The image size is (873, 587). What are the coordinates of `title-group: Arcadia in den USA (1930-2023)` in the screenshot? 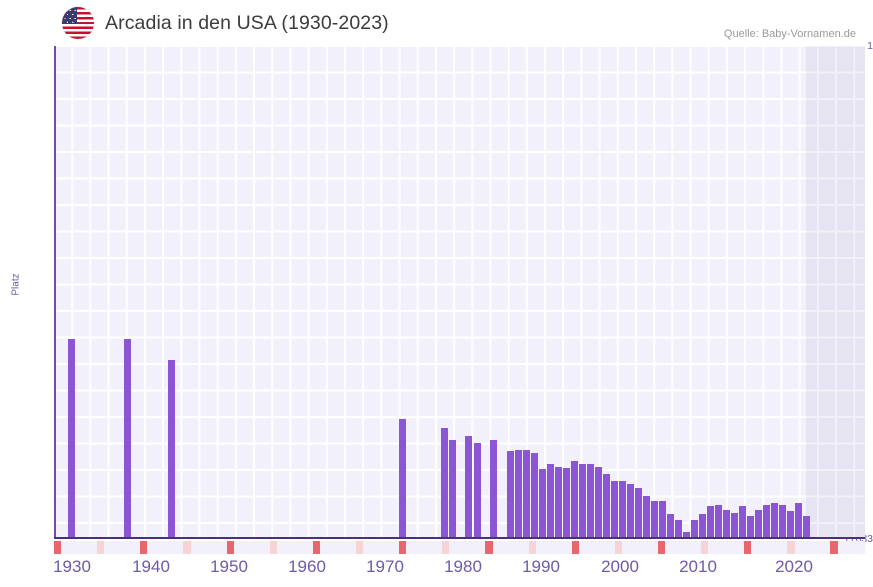 It's located at (225, 23).